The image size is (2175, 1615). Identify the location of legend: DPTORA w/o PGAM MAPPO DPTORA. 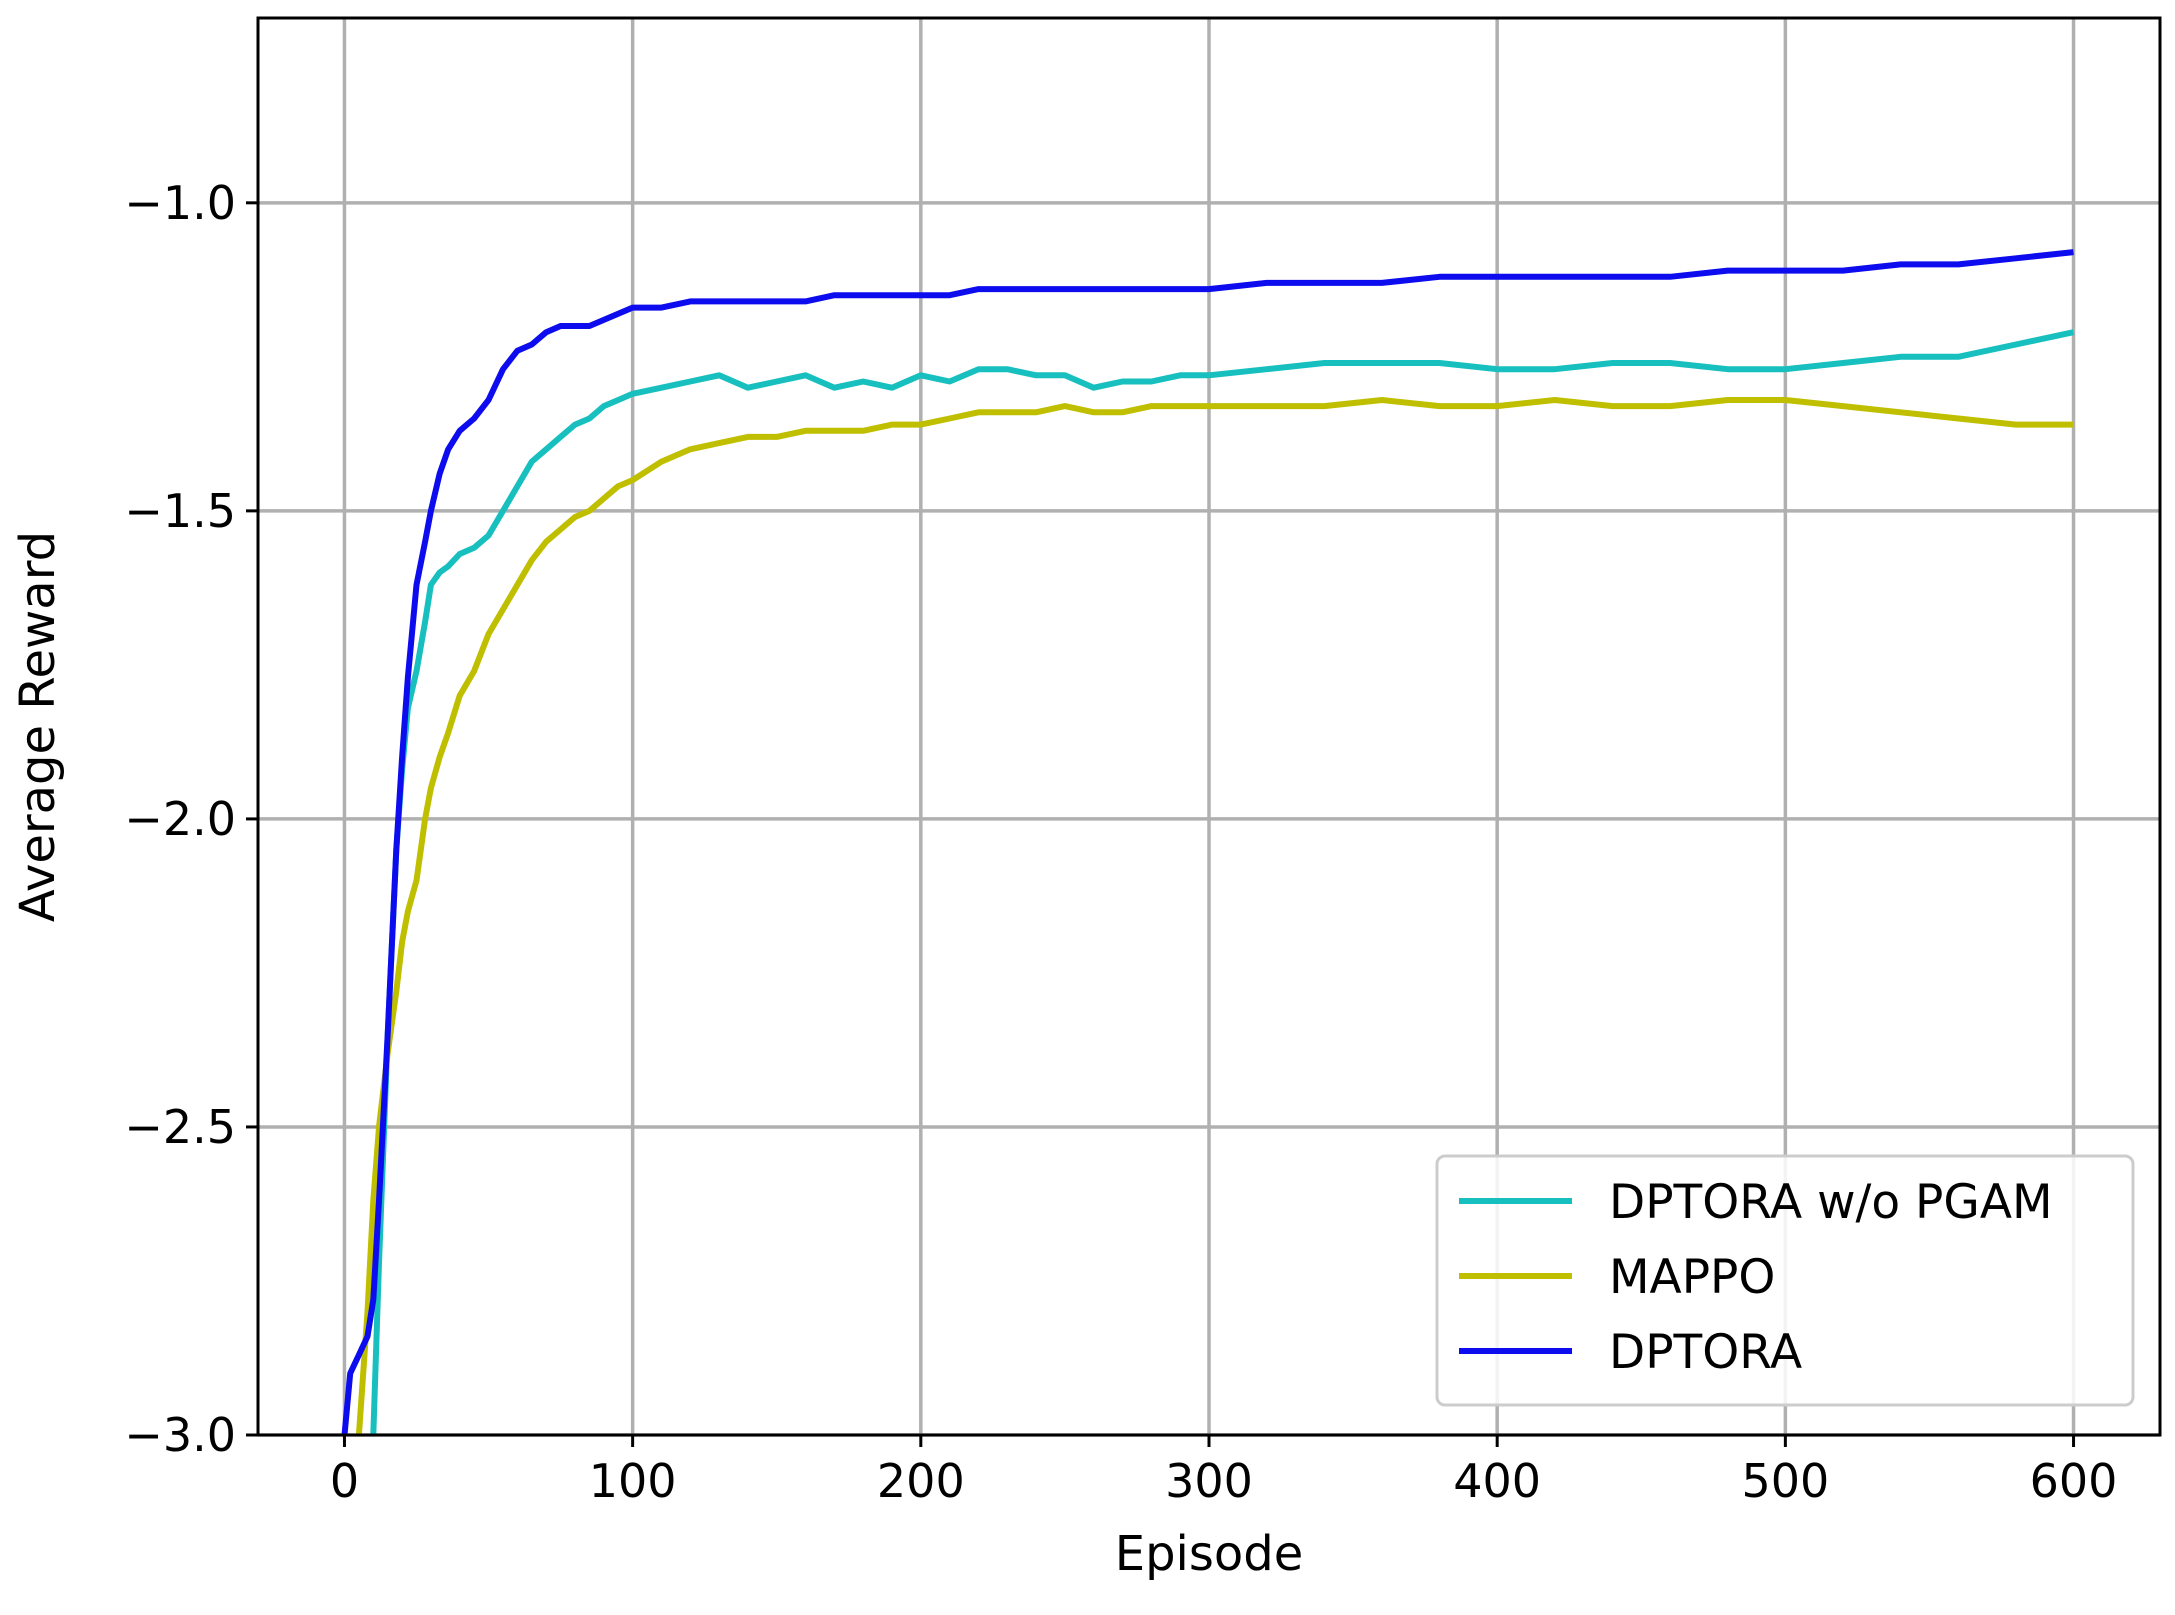
(1785, 1280).